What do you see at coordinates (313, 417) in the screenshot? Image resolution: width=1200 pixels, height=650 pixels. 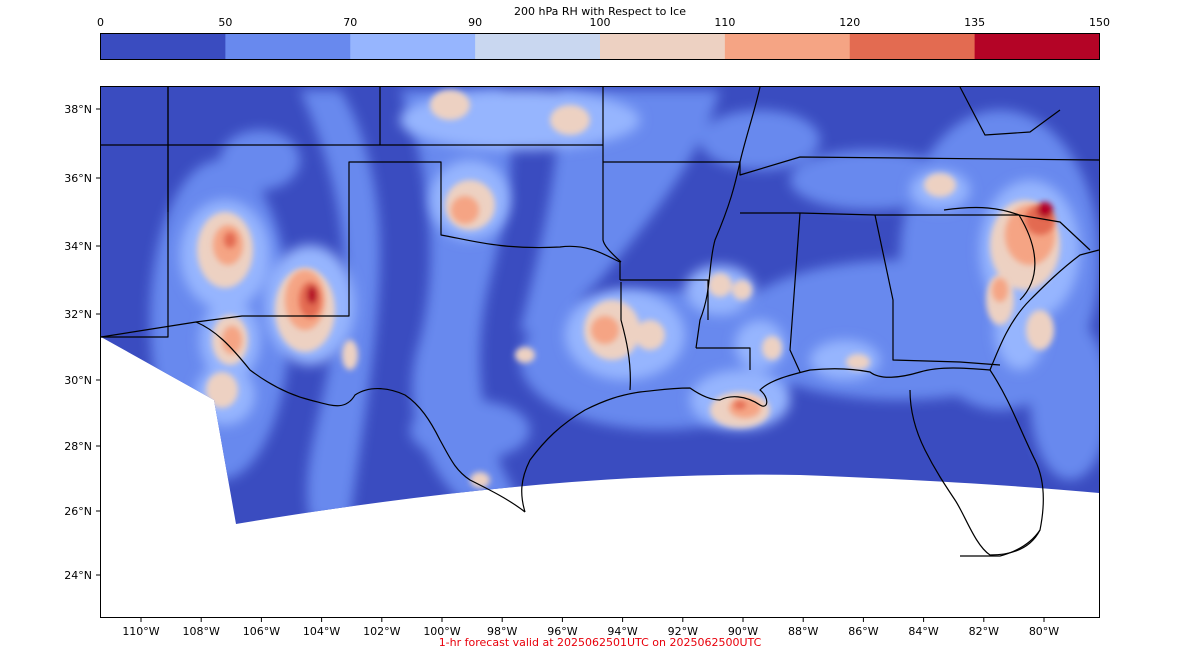 I see `mexico-border` at bounding box center [313, 417].